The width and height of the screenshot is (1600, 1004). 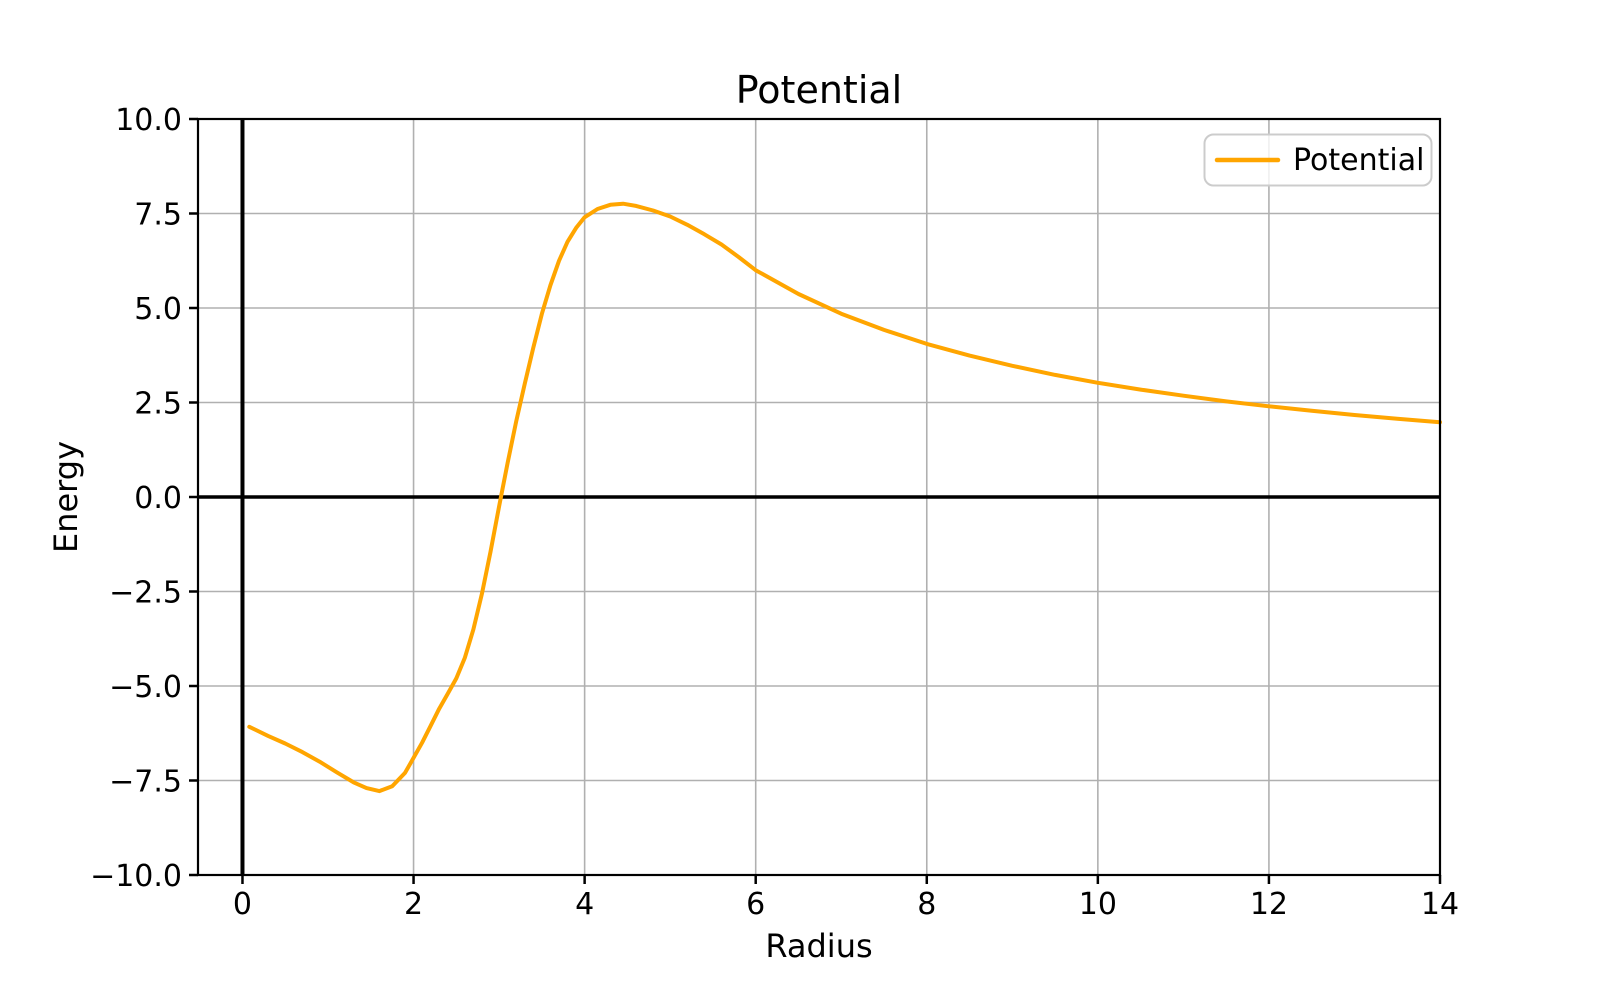 I want to click on y-tick-label: −2.5, so click(x=145, y=593).